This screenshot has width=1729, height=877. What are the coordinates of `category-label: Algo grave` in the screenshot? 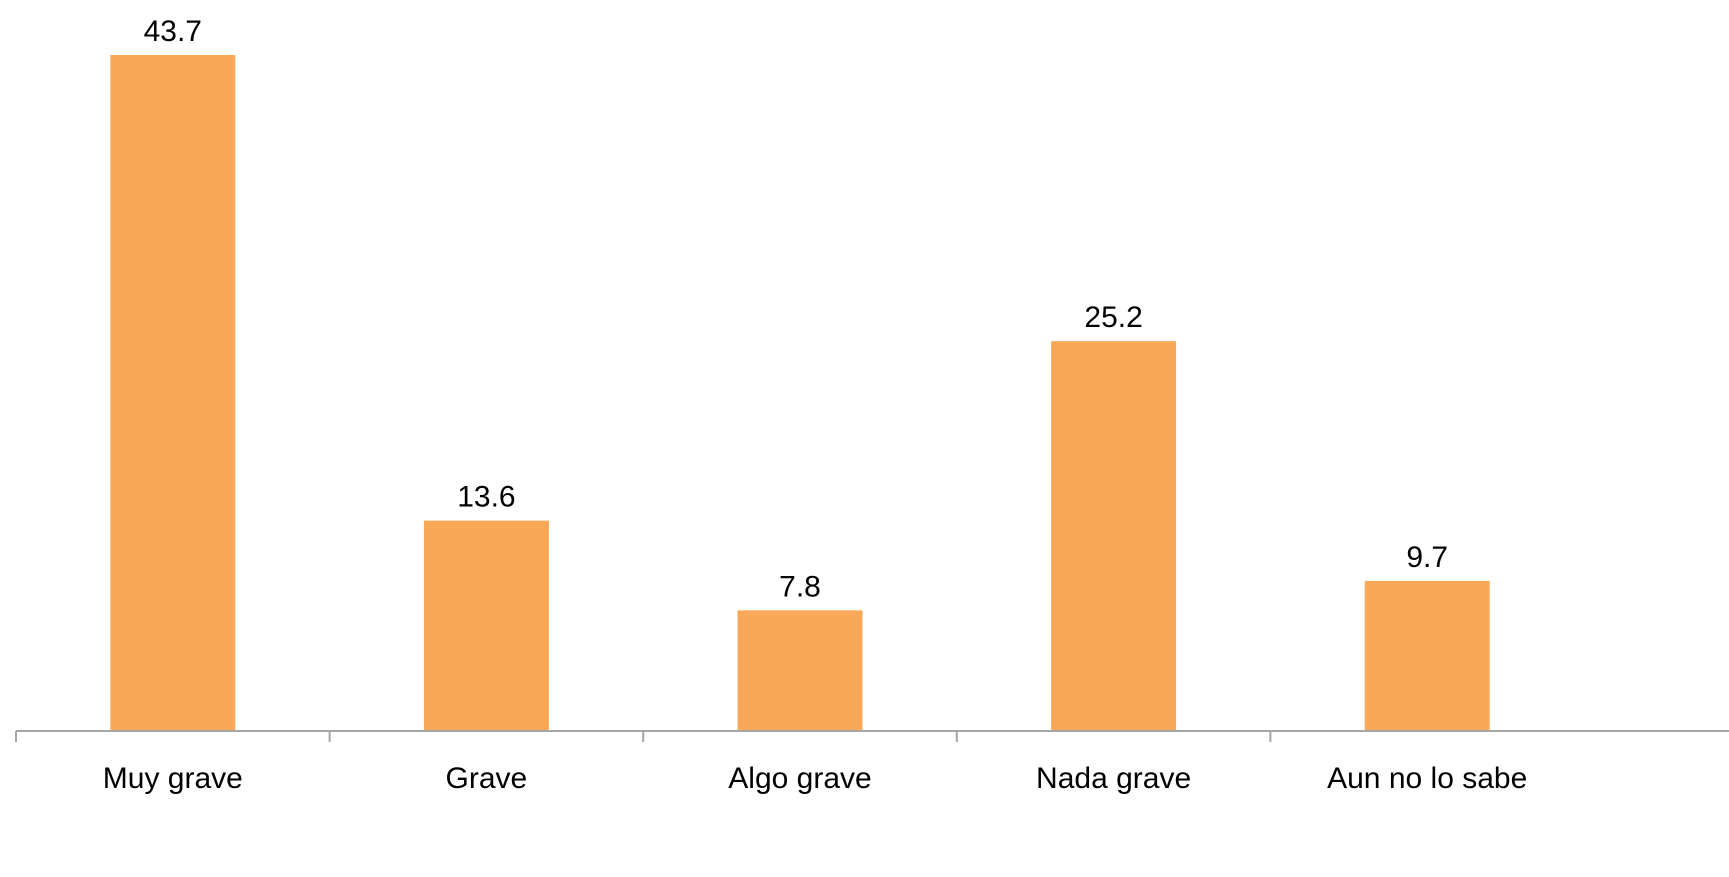 It's located at (799, 778).